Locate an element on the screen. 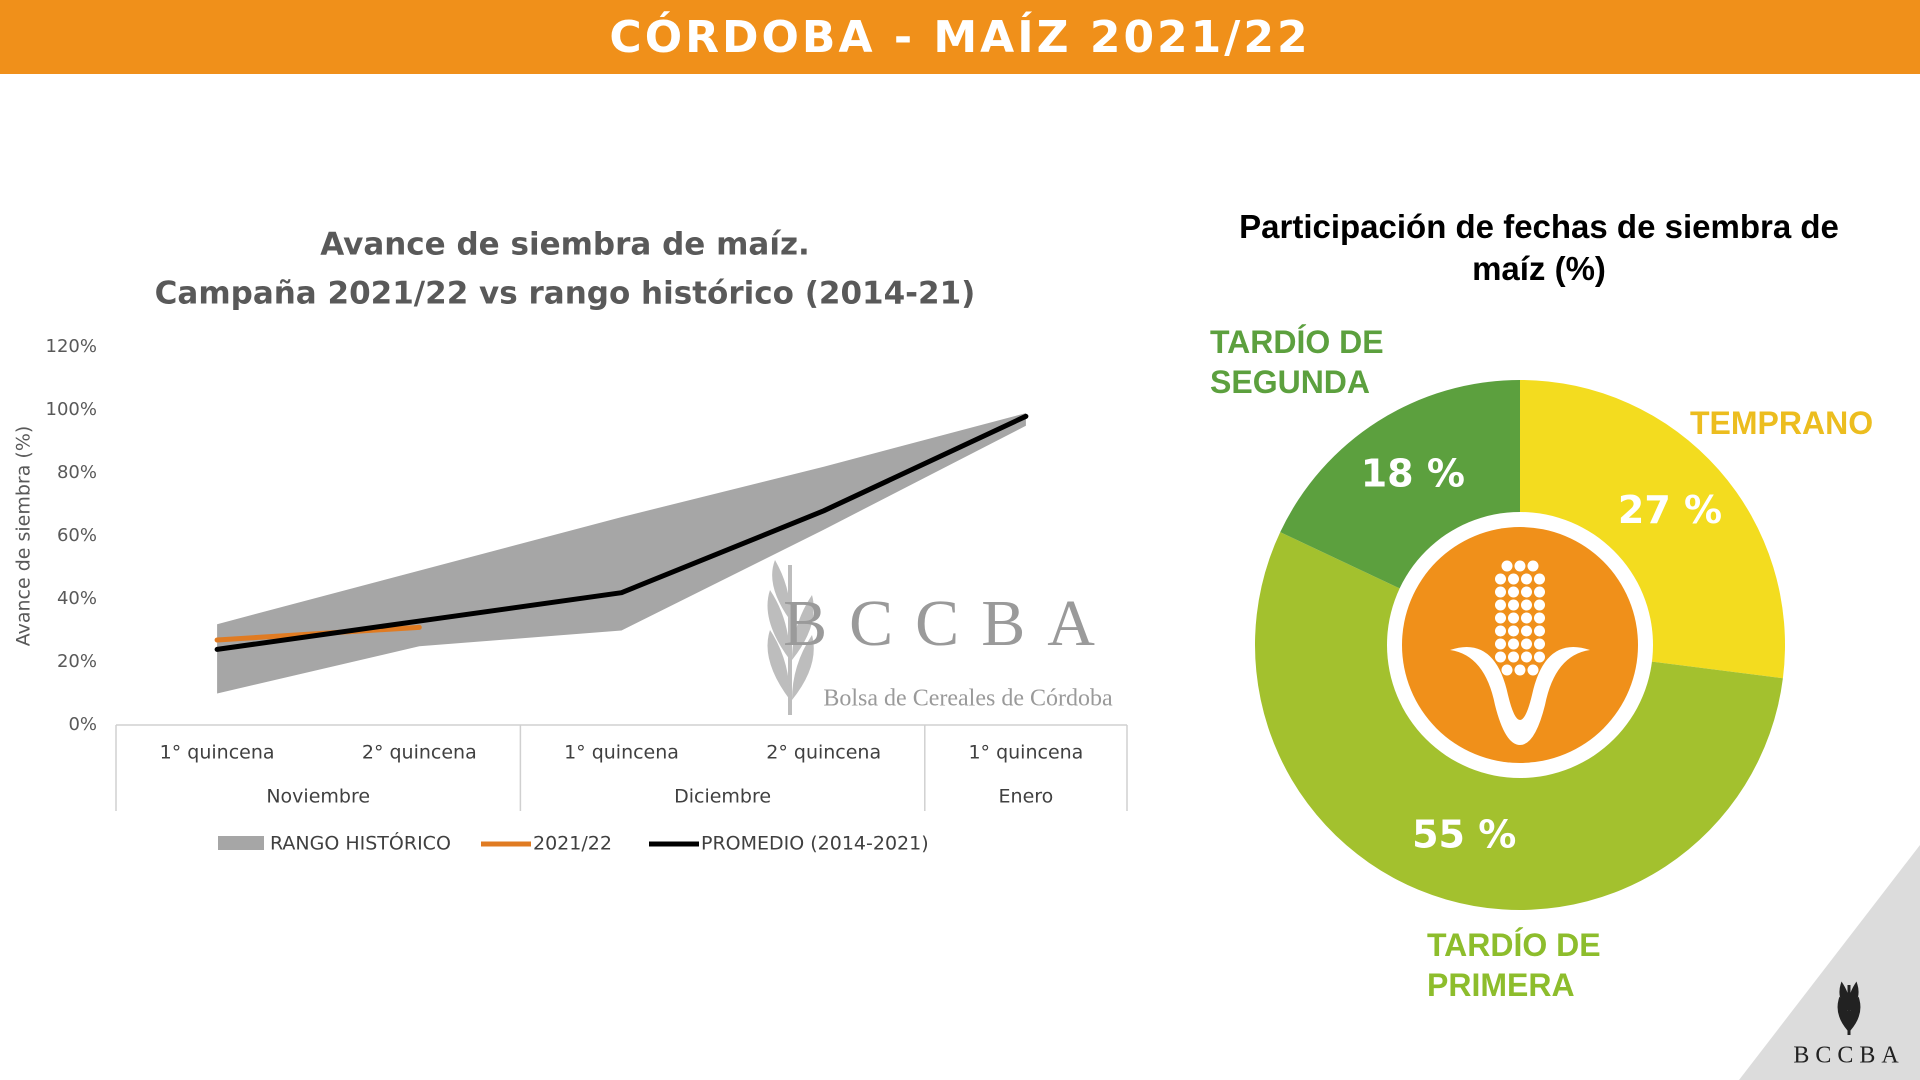 The image size is (1920, 1080). series-line is located at coordinates (621, 532).